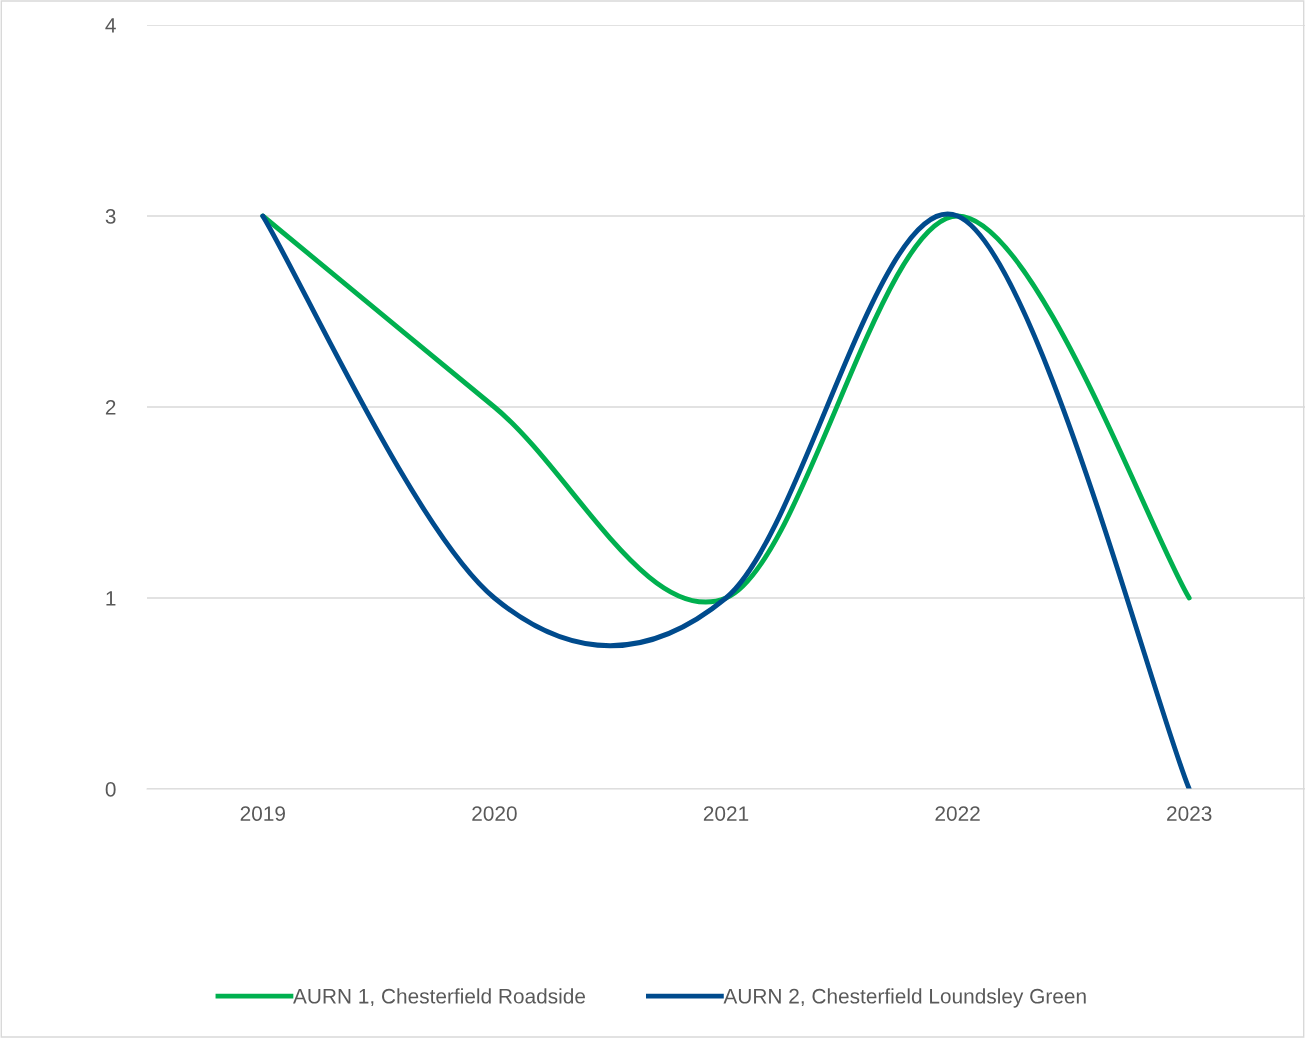 This screenshot has height=1038, width=1305. What do you see at coordinates (110, 216) in the screenshot?
I see `y-tick-label: 3` at bounding box center [110, 216].